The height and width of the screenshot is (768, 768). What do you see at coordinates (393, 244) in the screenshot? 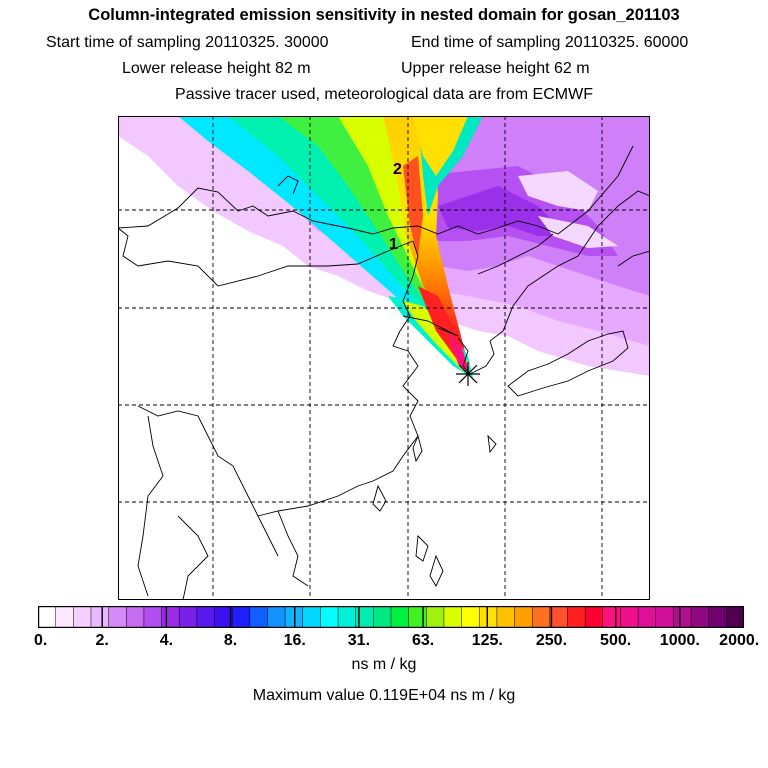
I see `plume-marker-1: 1` at bounding box center [393, 244].